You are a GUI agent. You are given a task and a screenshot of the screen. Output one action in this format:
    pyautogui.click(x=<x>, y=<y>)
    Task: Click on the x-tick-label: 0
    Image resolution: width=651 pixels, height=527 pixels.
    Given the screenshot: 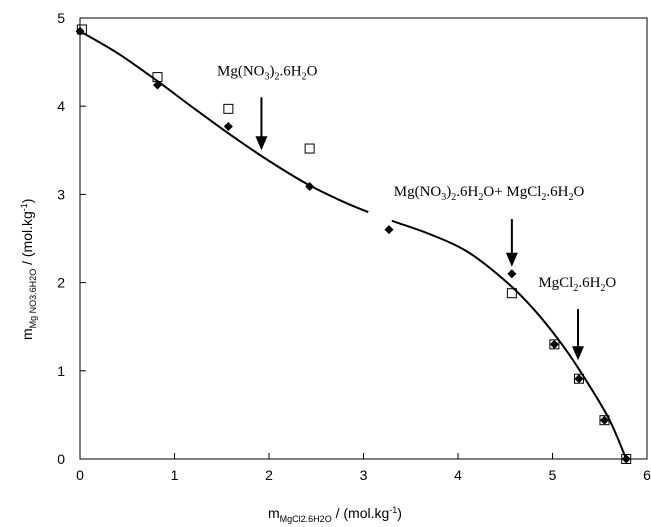 What is the action you would take?
    pyautogui.click(x=80, y=475)
    